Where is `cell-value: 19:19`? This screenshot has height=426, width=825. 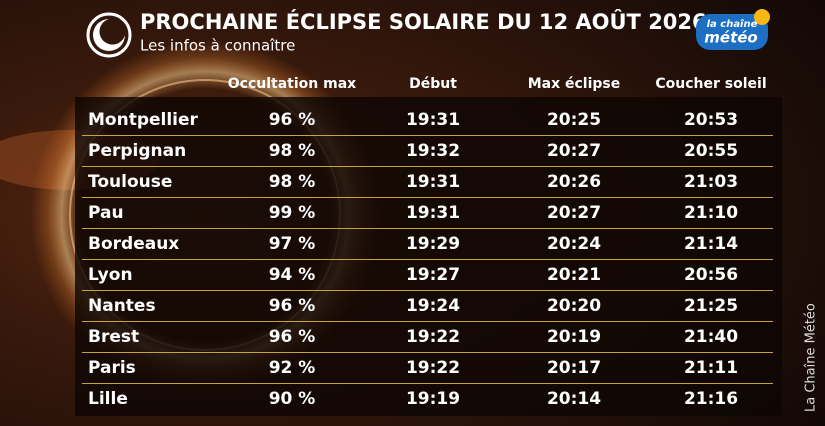 cell-value: 19:19 is located at coordinates (433, 399).